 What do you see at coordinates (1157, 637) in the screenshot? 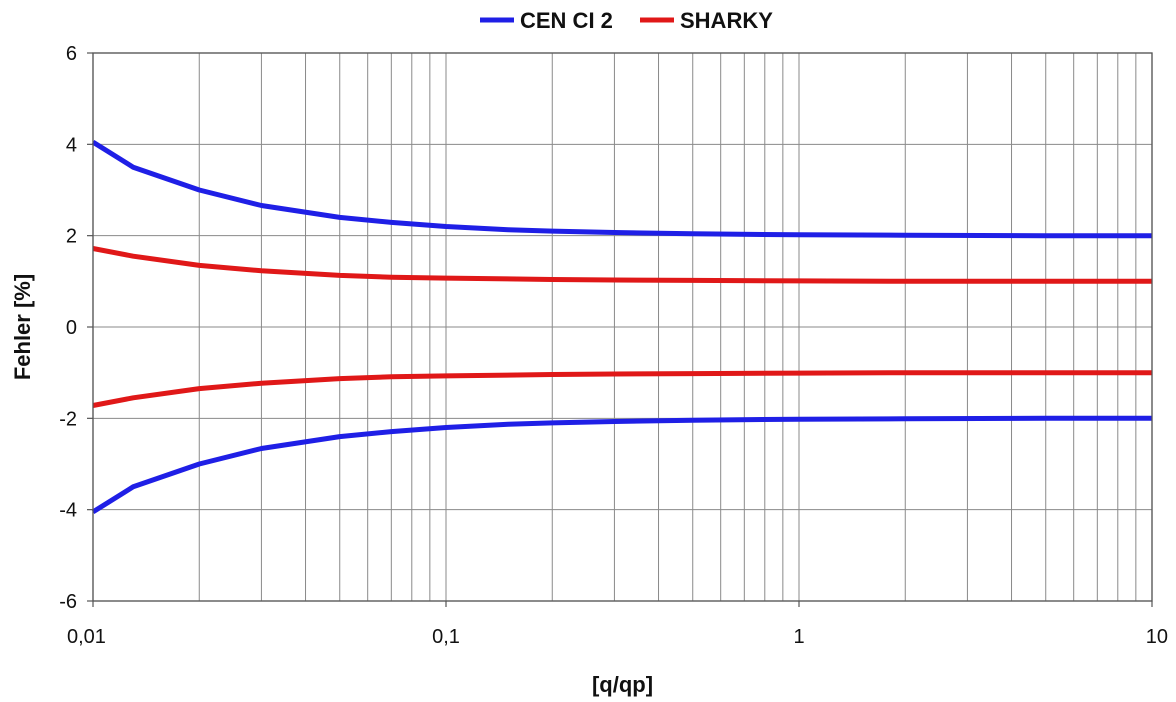
I see `x-tick-label: 10` at bounding box center [1157, 637].